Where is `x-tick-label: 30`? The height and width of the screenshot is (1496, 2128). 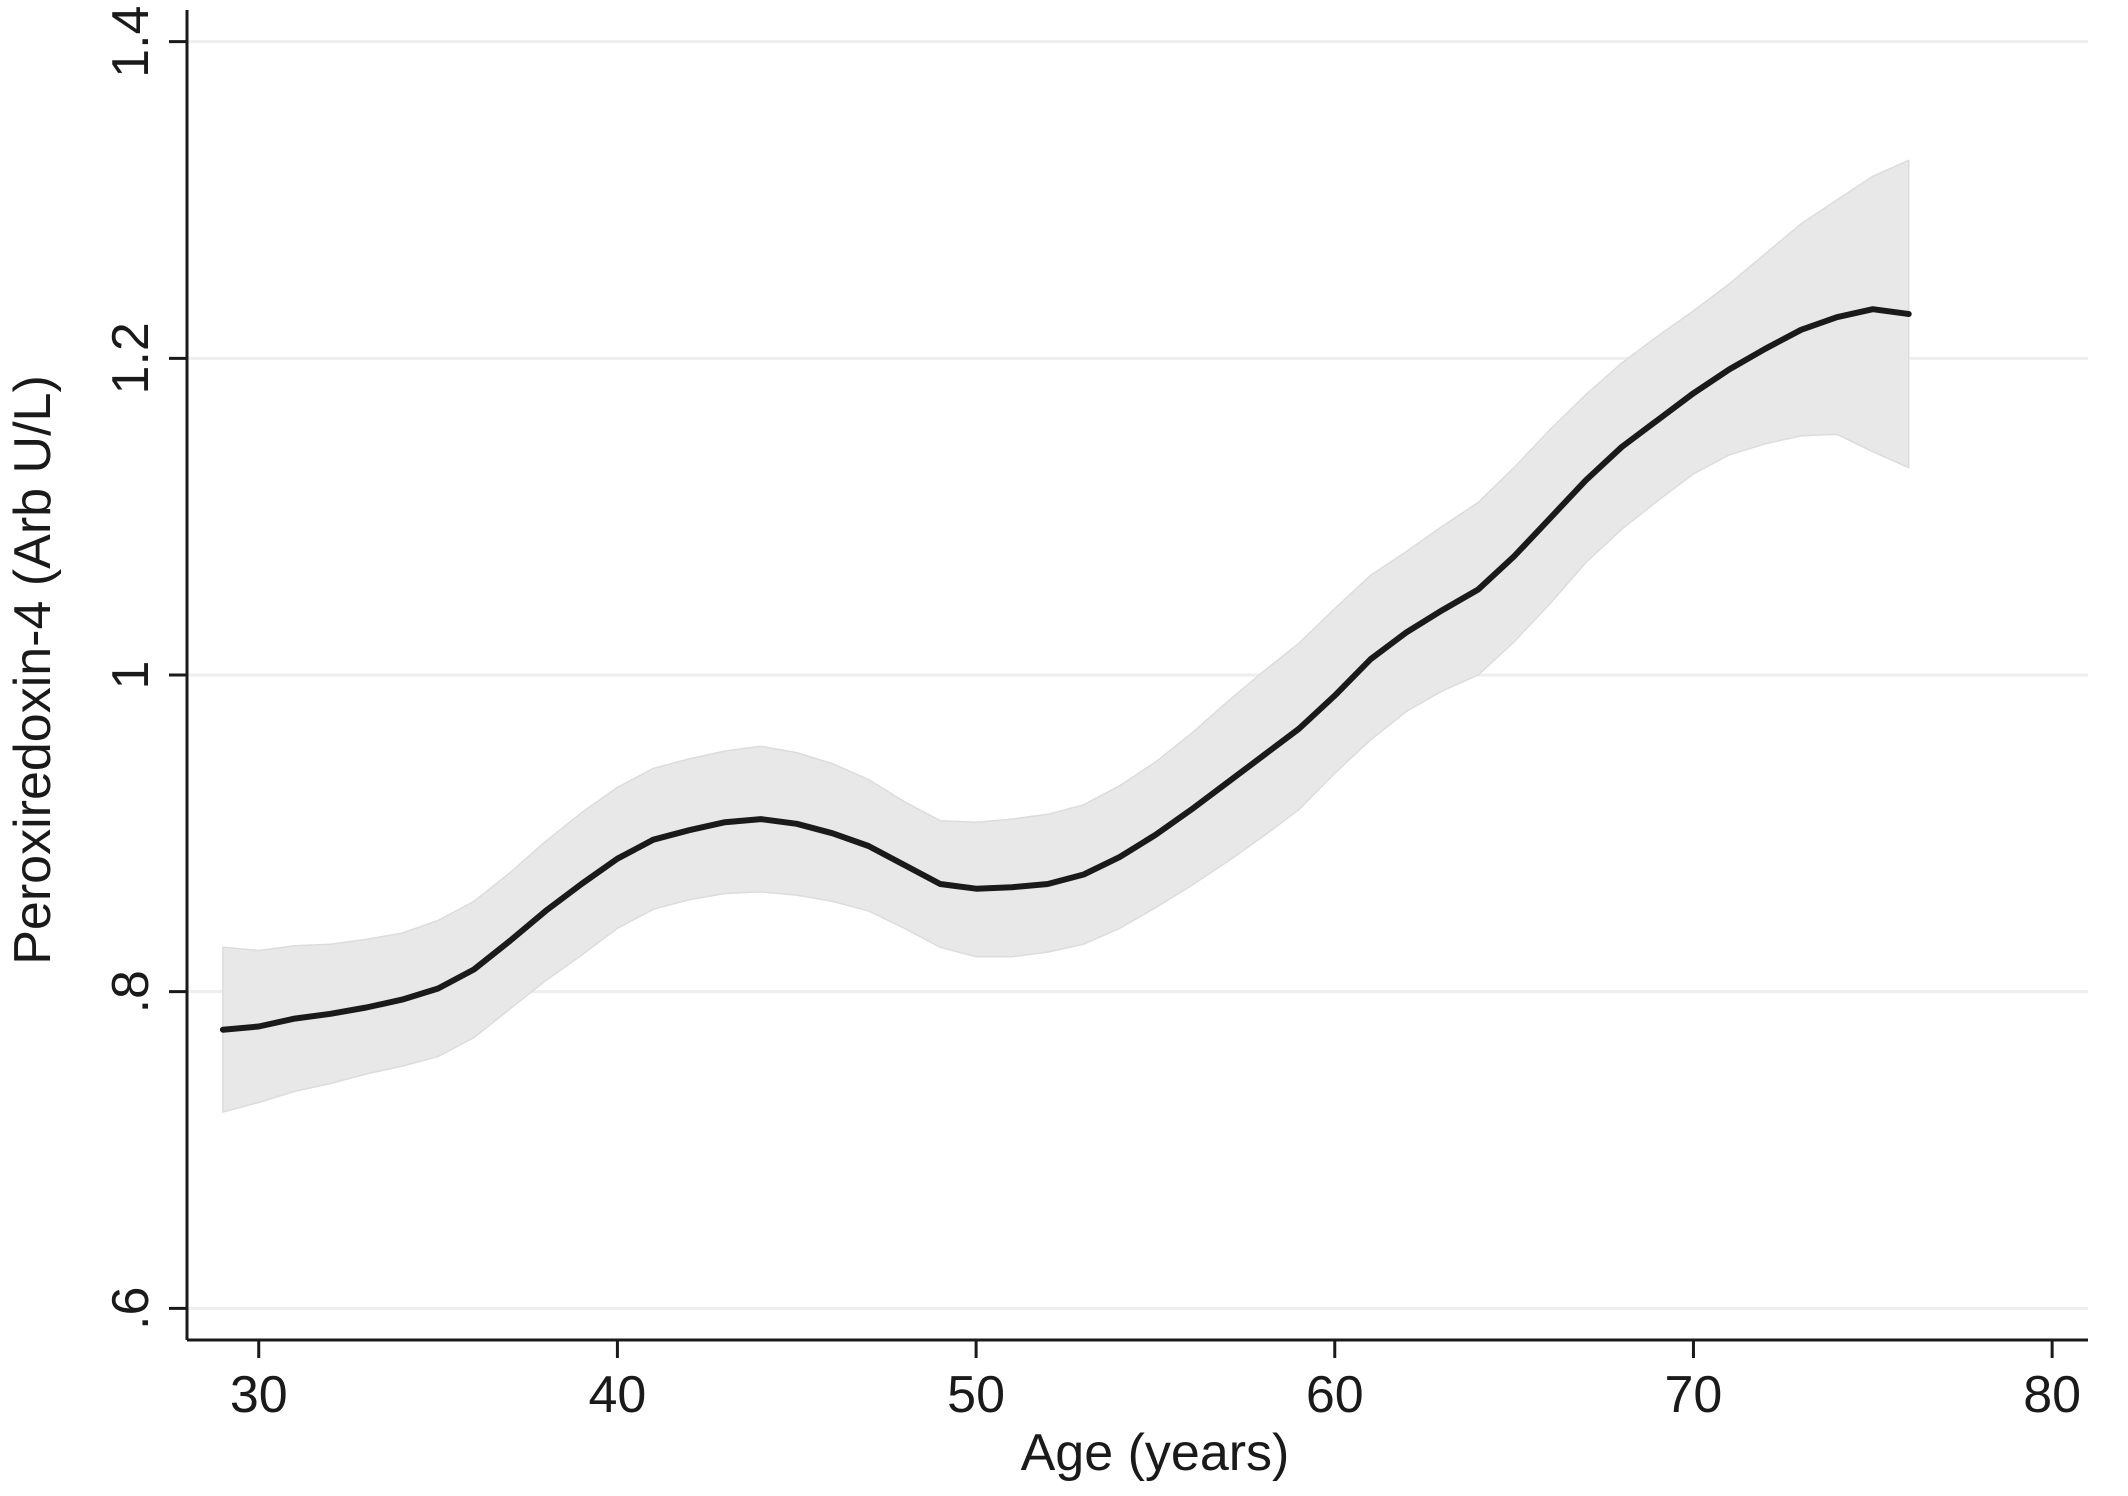
x-tick-label: 30 is located at coordinates (259, 1395).